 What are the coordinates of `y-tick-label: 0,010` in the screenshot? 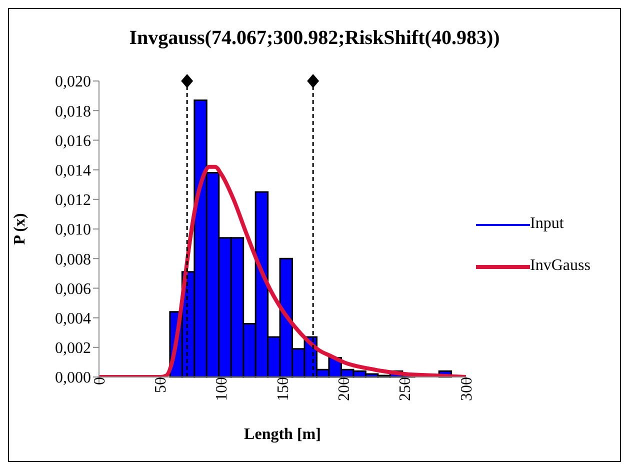 It's located at (73, 230).